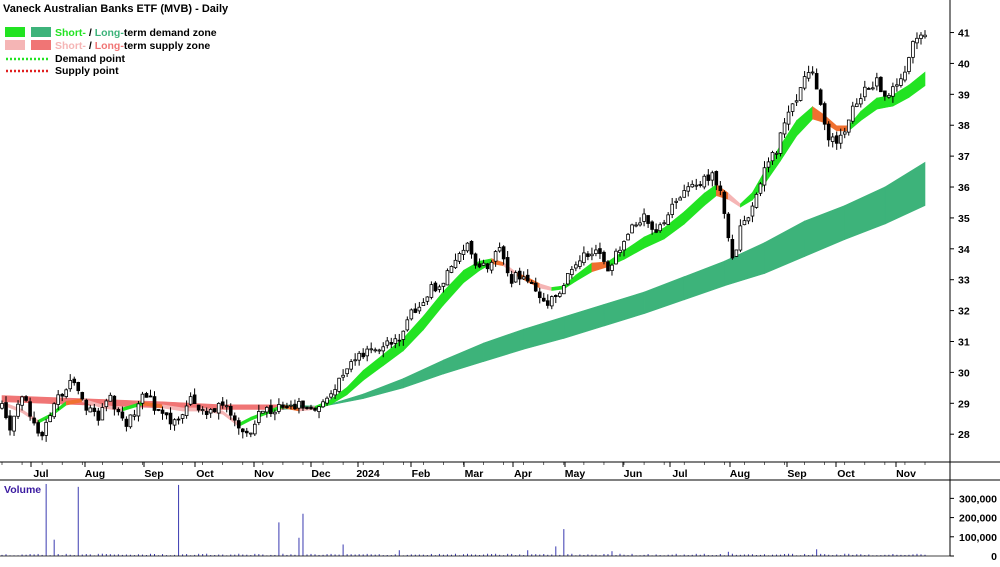  What do you see at coordinates (917, 85) in the screenshot?
I see `short-term-zone-segment` at bounding box center [917, 85].